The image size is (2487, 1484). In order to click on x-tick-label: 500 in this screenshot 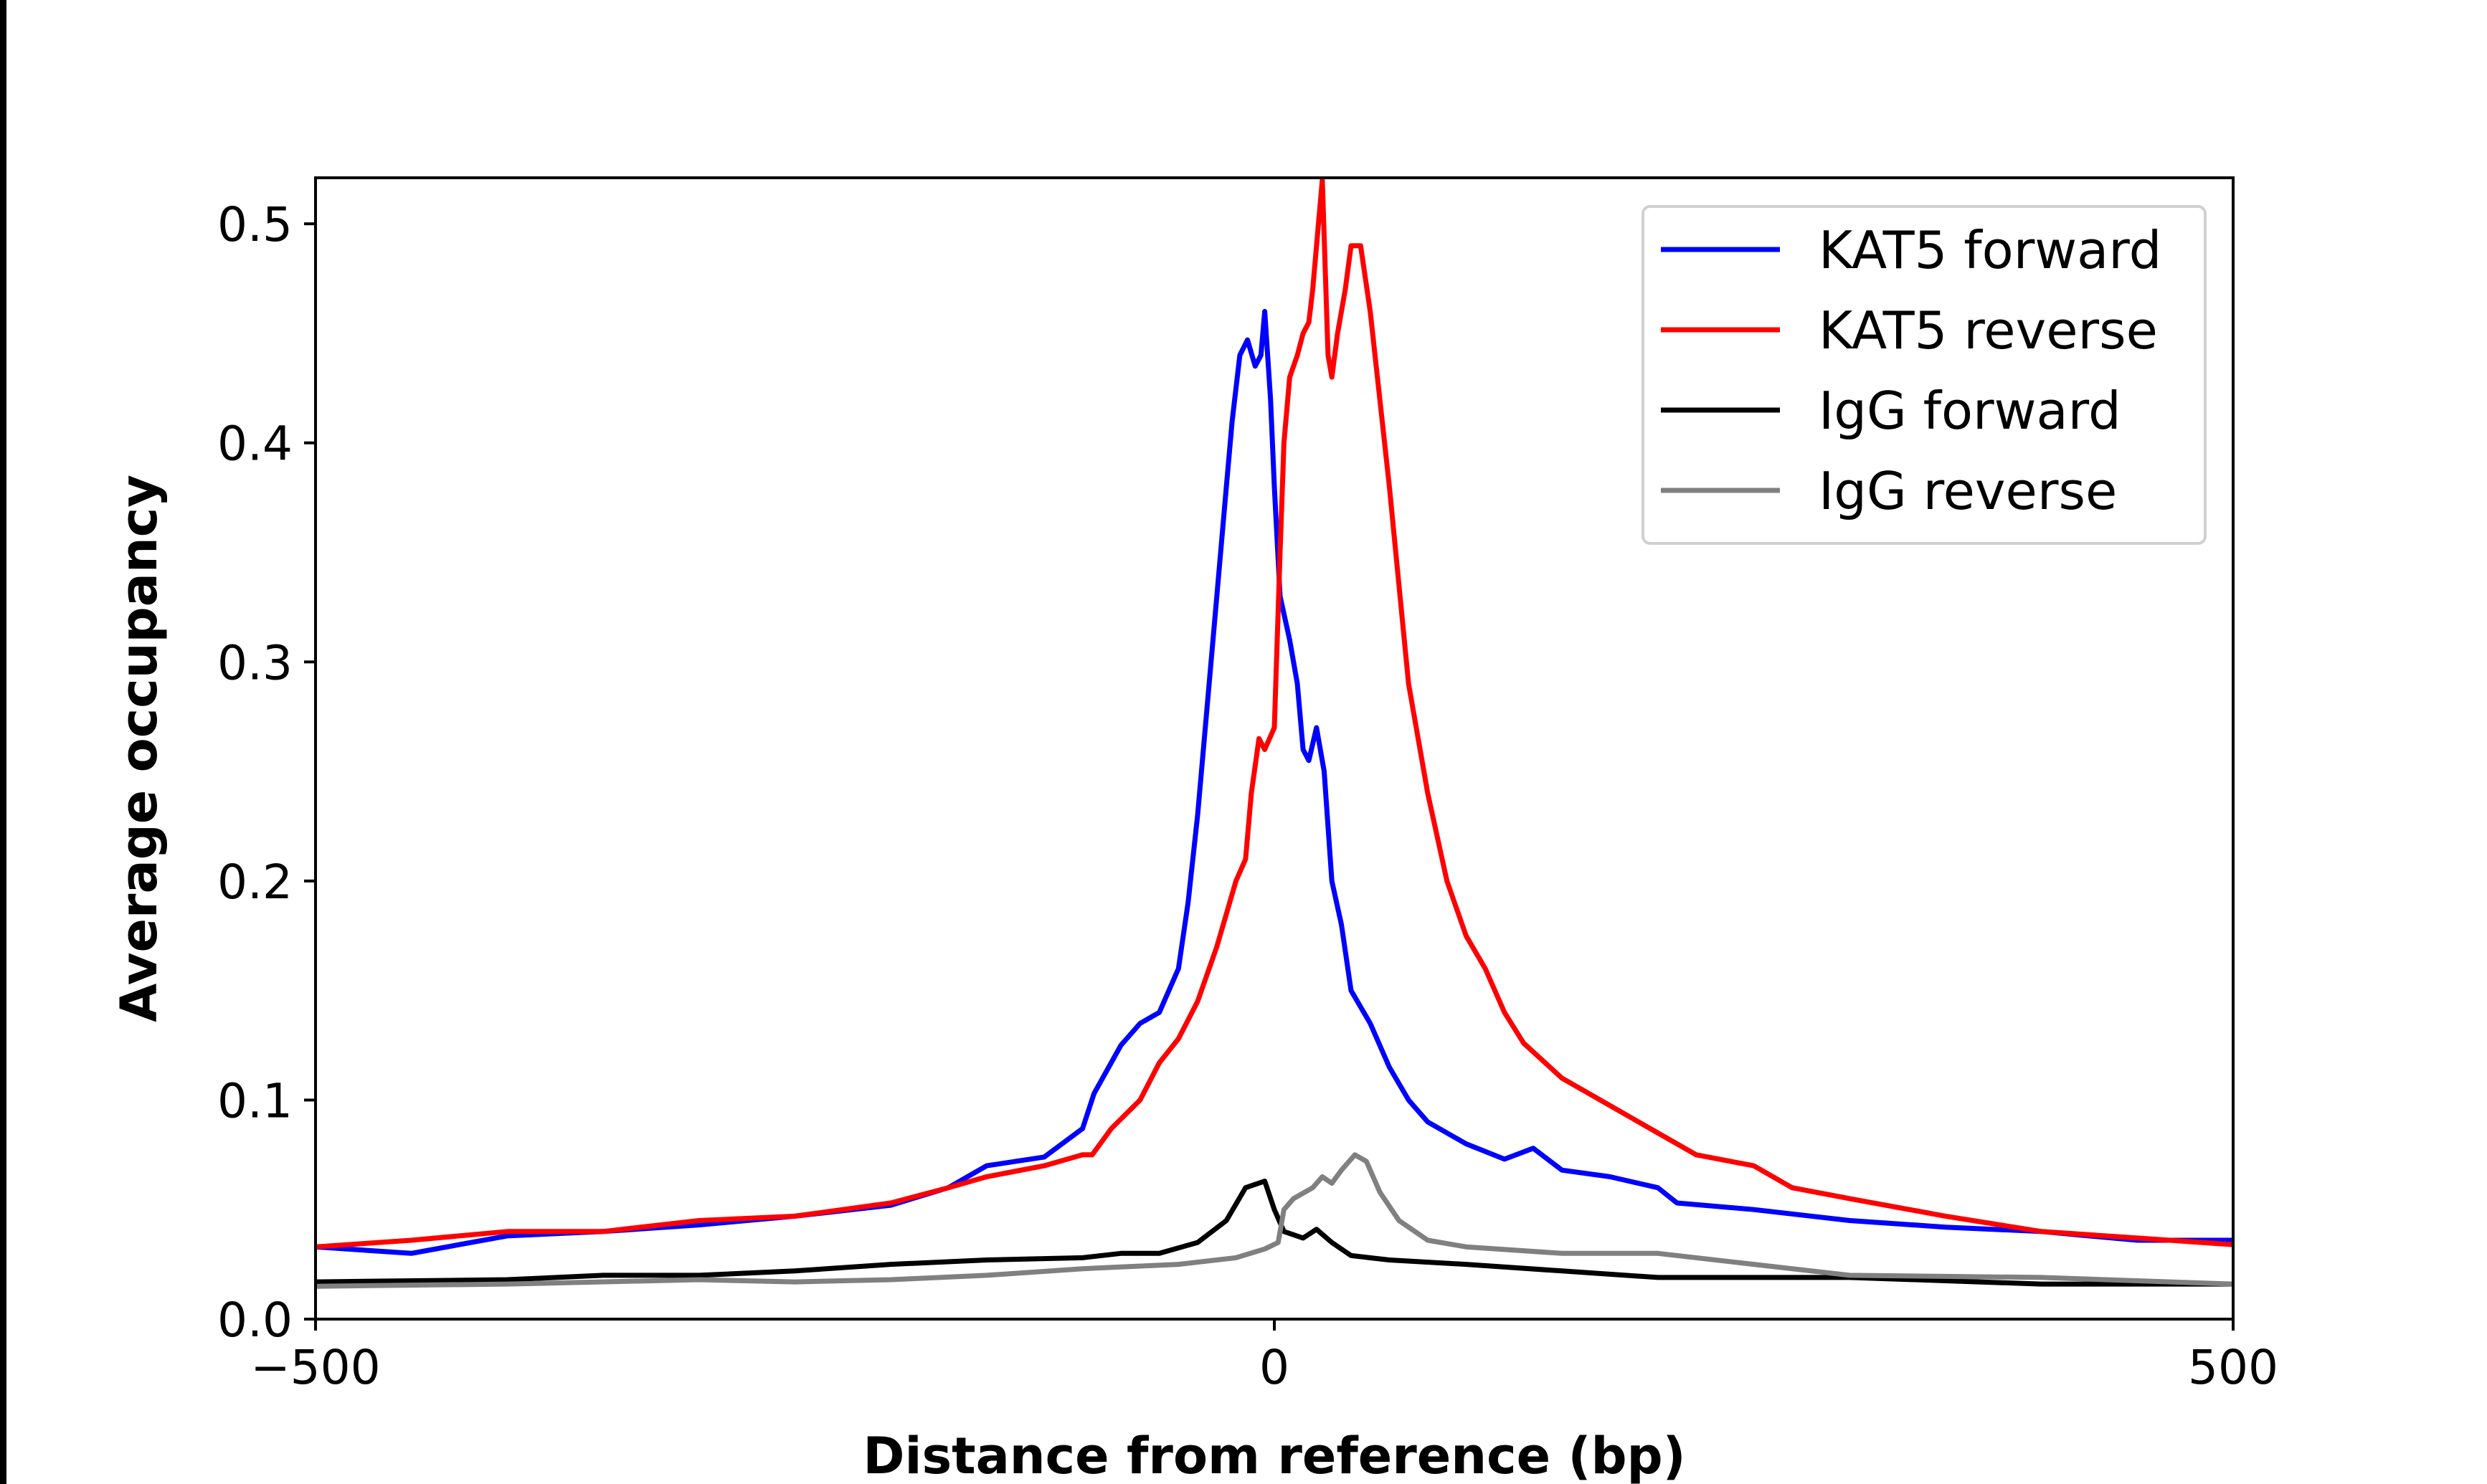, I will do `click(2233, 1368)`.